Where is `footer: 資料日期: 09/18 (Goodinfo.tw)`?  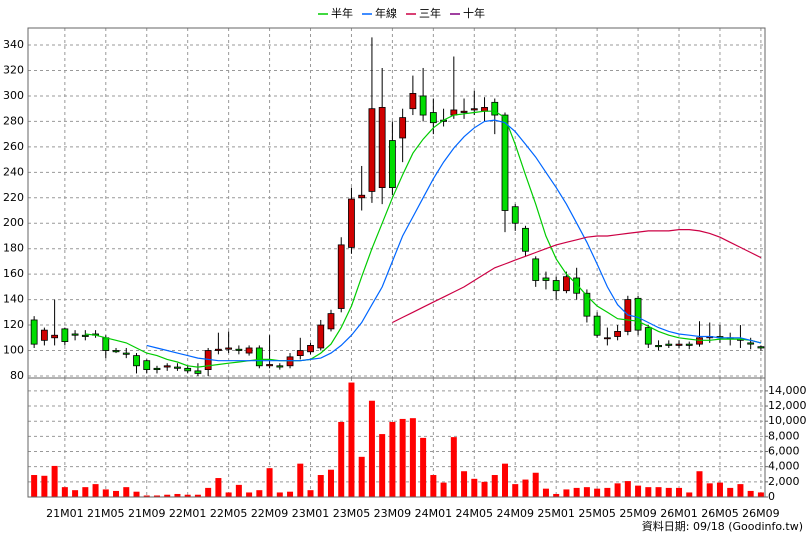
footer: 資料日期: 09/18 (Goodinfo.tw) is located at coordinates (722, 526).